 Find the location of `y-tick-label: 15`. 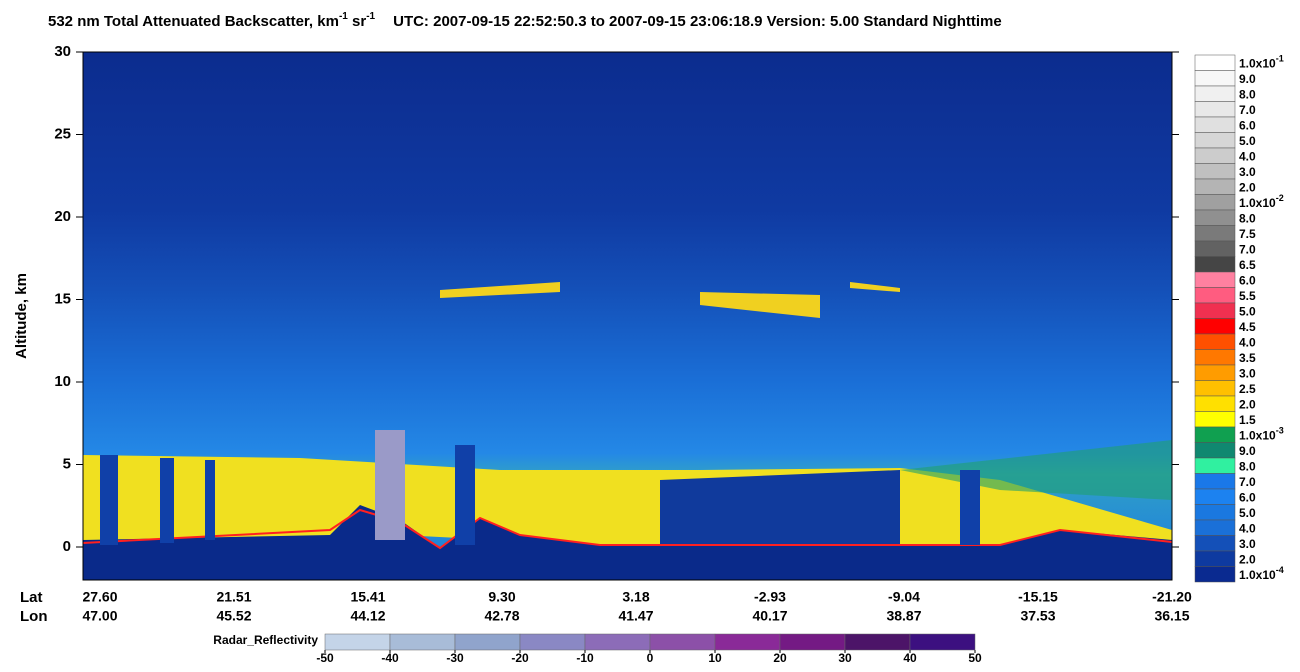

y-tick-label: 15 is located at coordinates (62, 298).